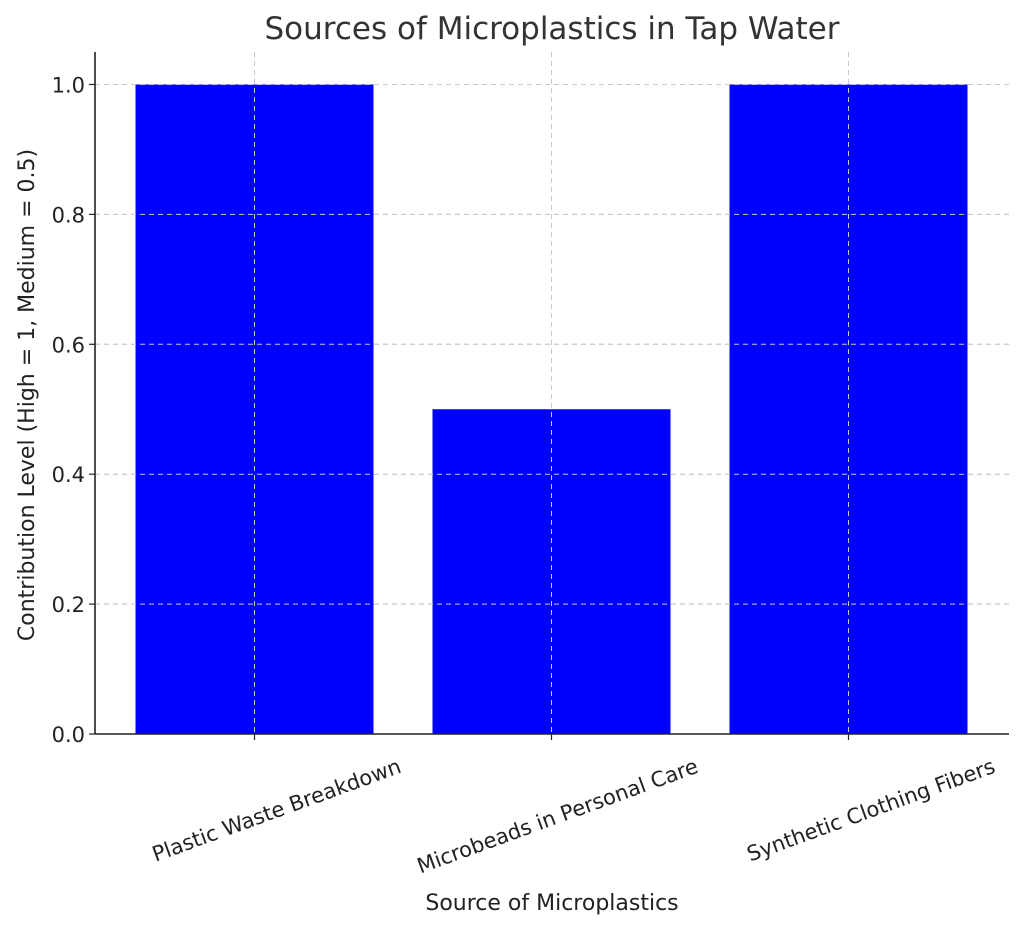 This screenshot has height=930, width=1024. I want to click on y-axis-ticks: 0.0 0.2 0.4 0.6 0.8 1.0, so click(73, 410).